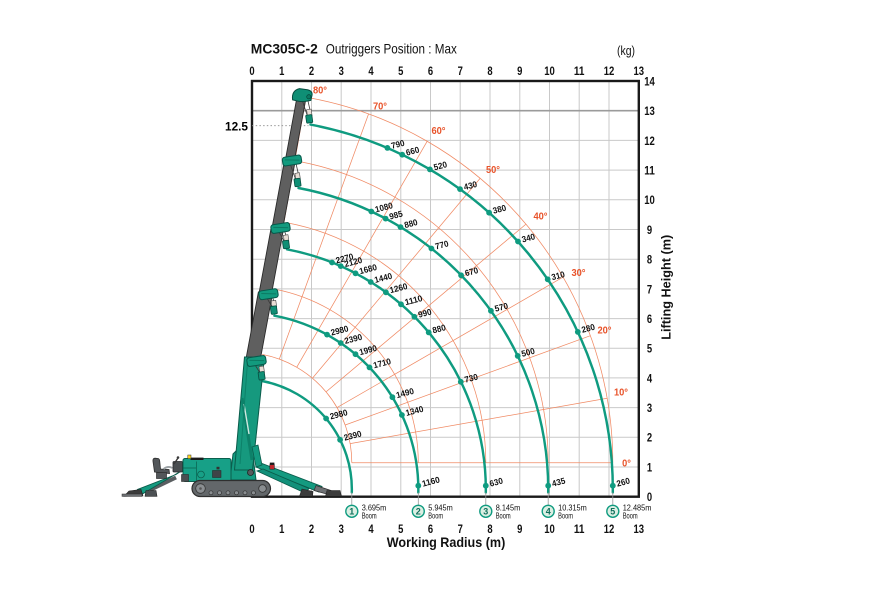 Image resolution: width=870 pixels, height=600 pixels. What do you see at coordinates (637, 507) in the screenshot?
I see `svg-text: 12.485m` at bounding box center [637, 507].